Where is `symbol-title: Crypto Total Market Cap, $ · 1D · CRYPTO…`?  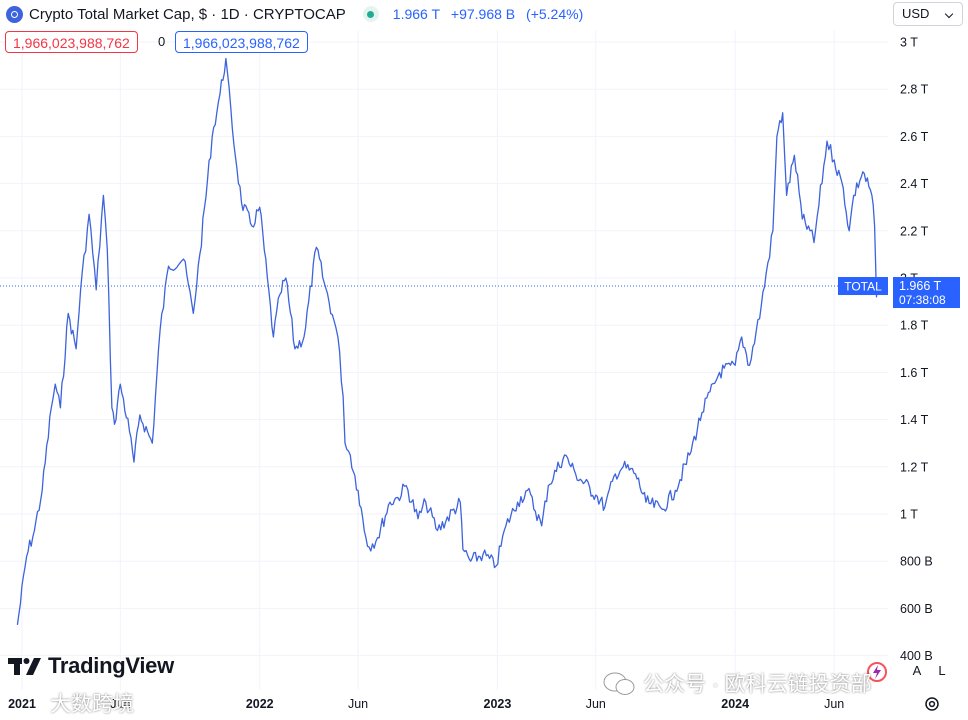 symbol-title: Crypto Total Market Cap, $ · 1D · CRYPTO… is located at coordinates (187, 14).